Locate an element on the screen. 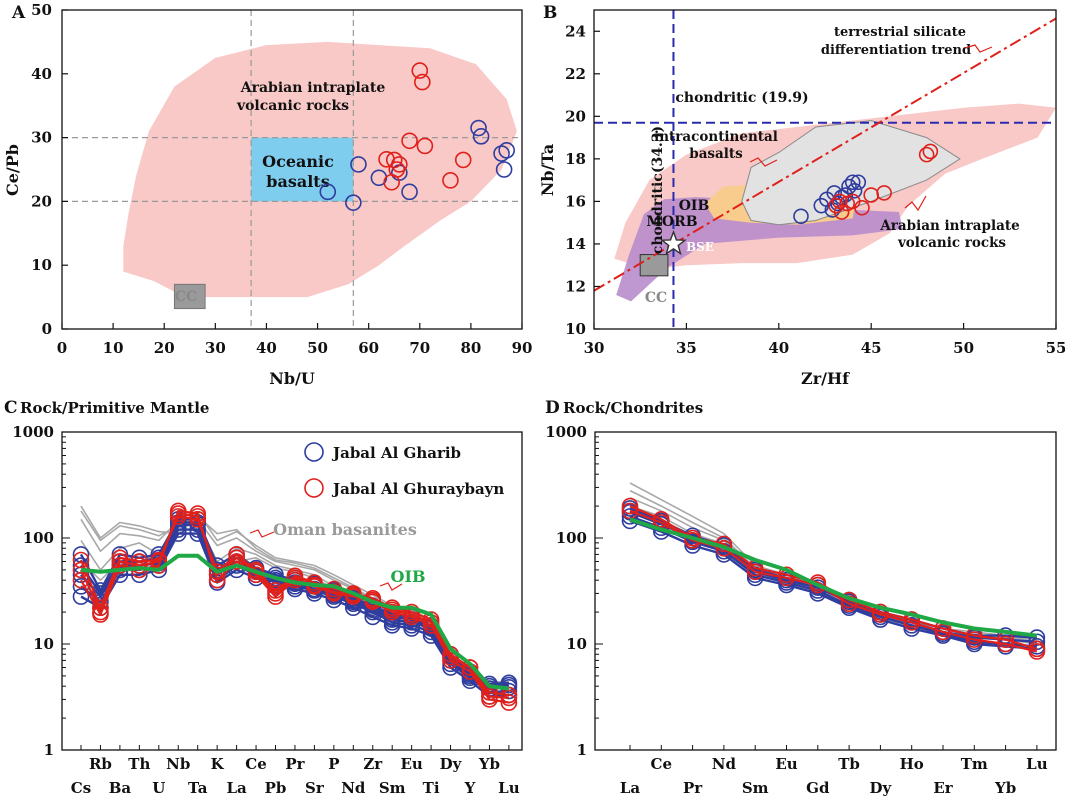 The width and height of the screenshot is (1065, 800). y-tick-label-c: 100 is located at coordinates (38, 538).